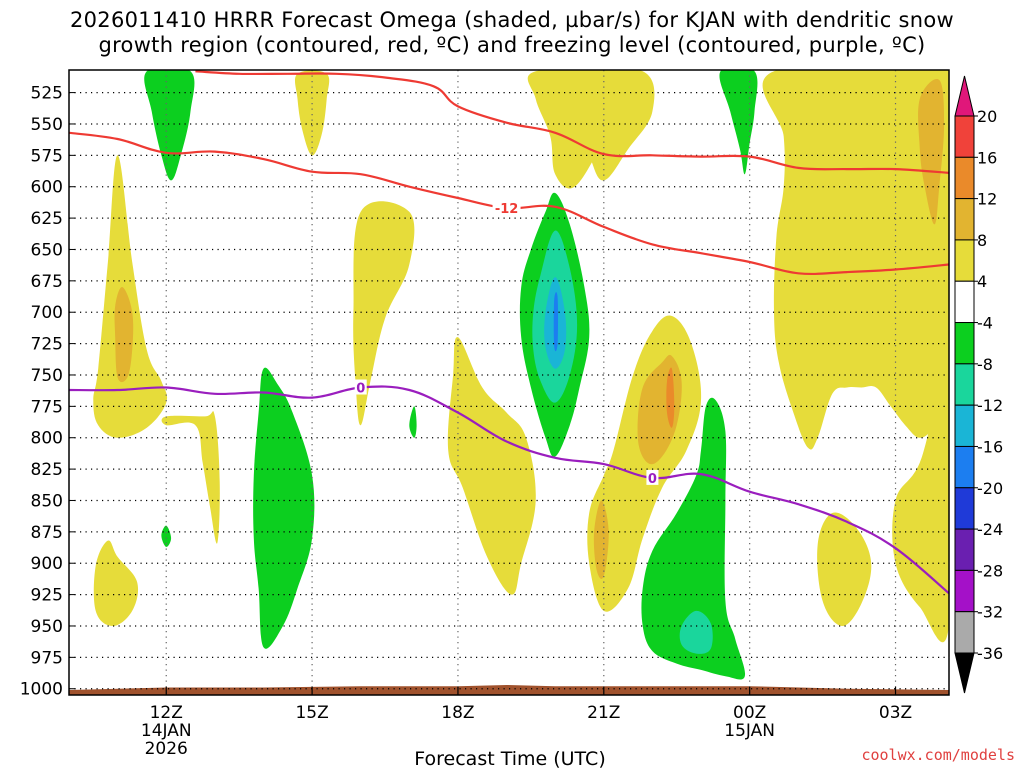 This screenshot has width=1024, height=768. I want to click on colorbar-top-arrow, so click(964, 96).